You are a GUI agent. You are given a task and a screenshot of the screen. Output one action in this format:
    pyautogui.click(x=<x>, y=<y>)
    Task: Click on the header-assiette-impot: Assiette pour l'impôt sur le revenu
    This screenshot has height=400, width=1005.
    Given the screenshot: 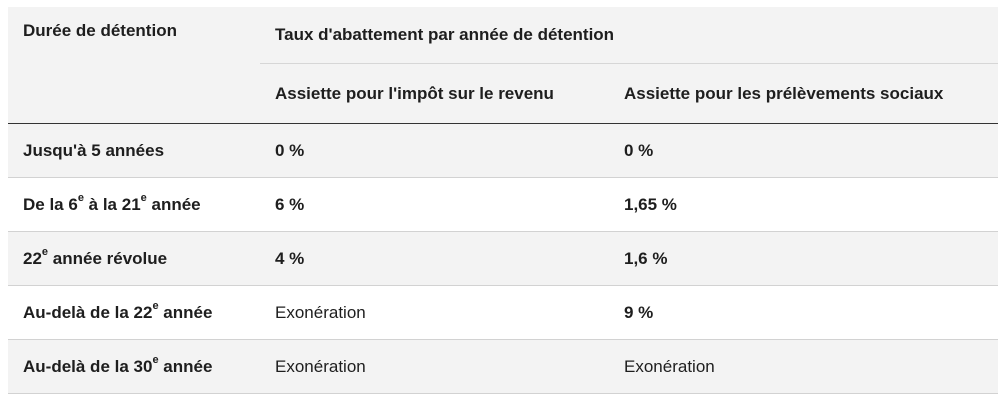 What is the action you would take?
    pyautogui.click(x=434, y=93)
    